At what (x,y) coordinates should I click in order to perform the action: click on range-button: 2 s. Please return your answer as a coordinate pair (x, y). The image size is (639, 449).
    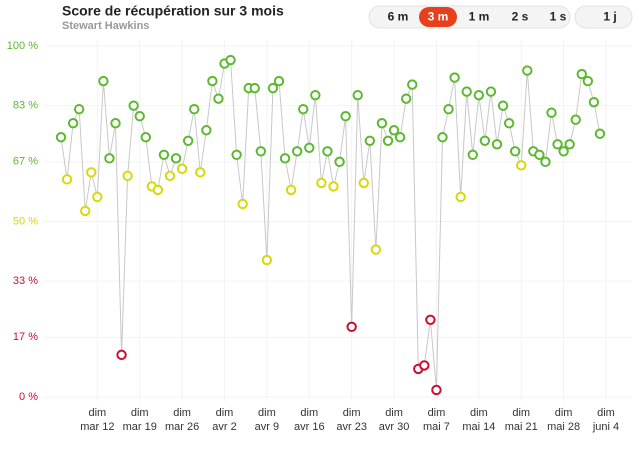
    Looking at the image, I should click on (520, 17).